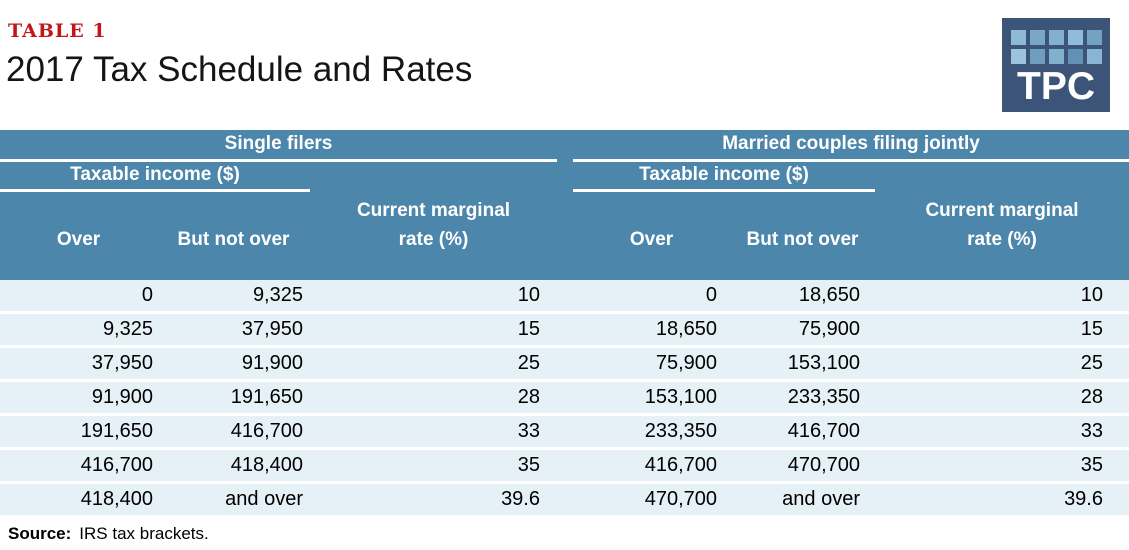  Describe the element at coordinates (680, 431) in the screenshot. I see `married-over: 233,350` at that location.